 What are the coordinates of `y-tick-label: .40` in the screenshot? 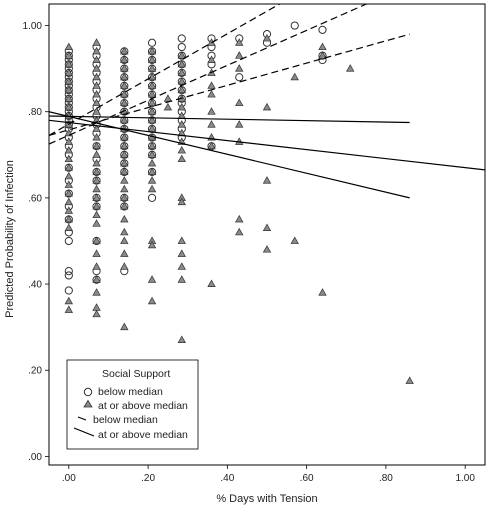 It's located at (35, 285).